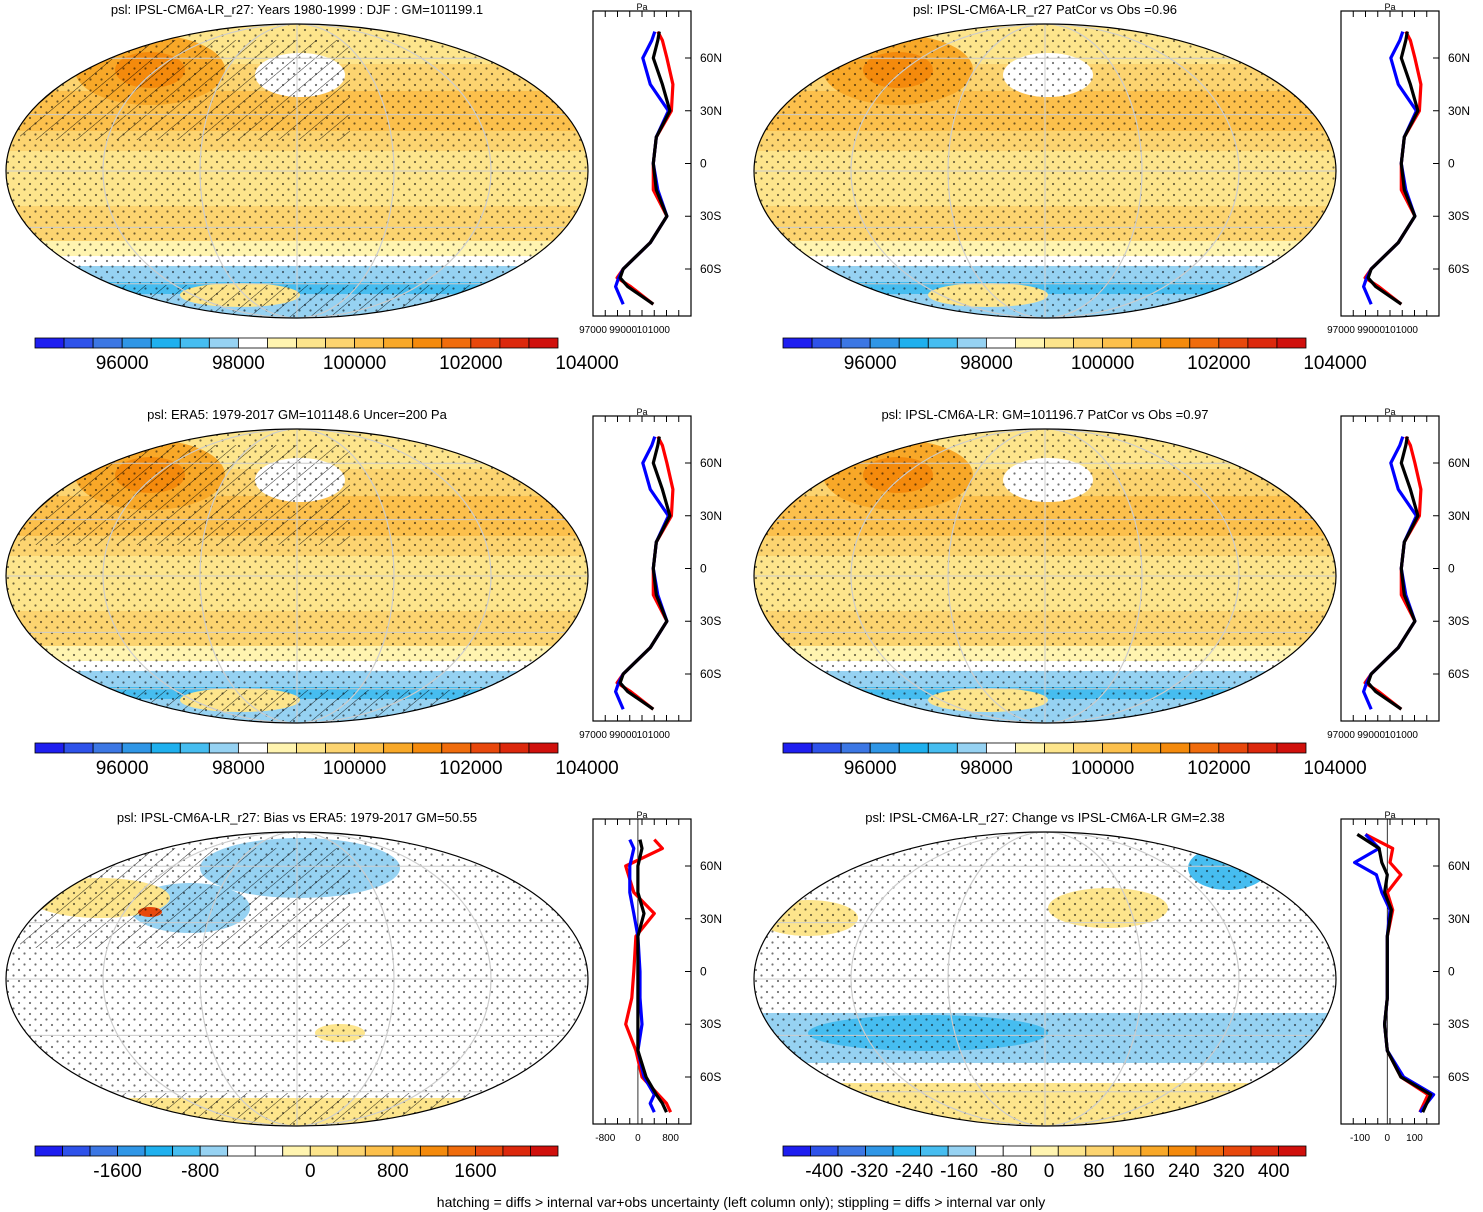  Describe the element at coordinates (1229, 1171) in the screenshot. I see `colorbar-label: 320` at that location.